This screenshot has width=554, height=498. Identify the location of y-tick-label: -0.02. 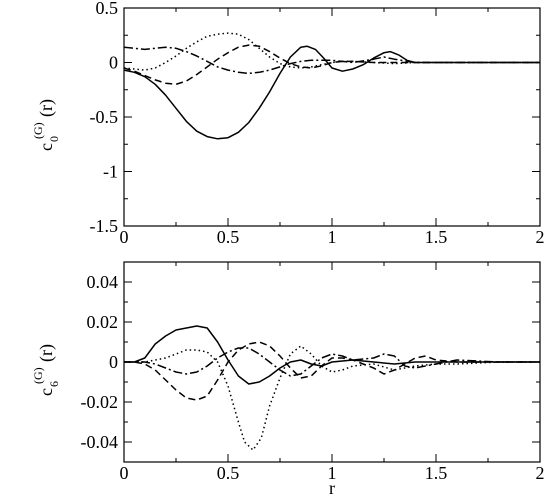
(100, 402).